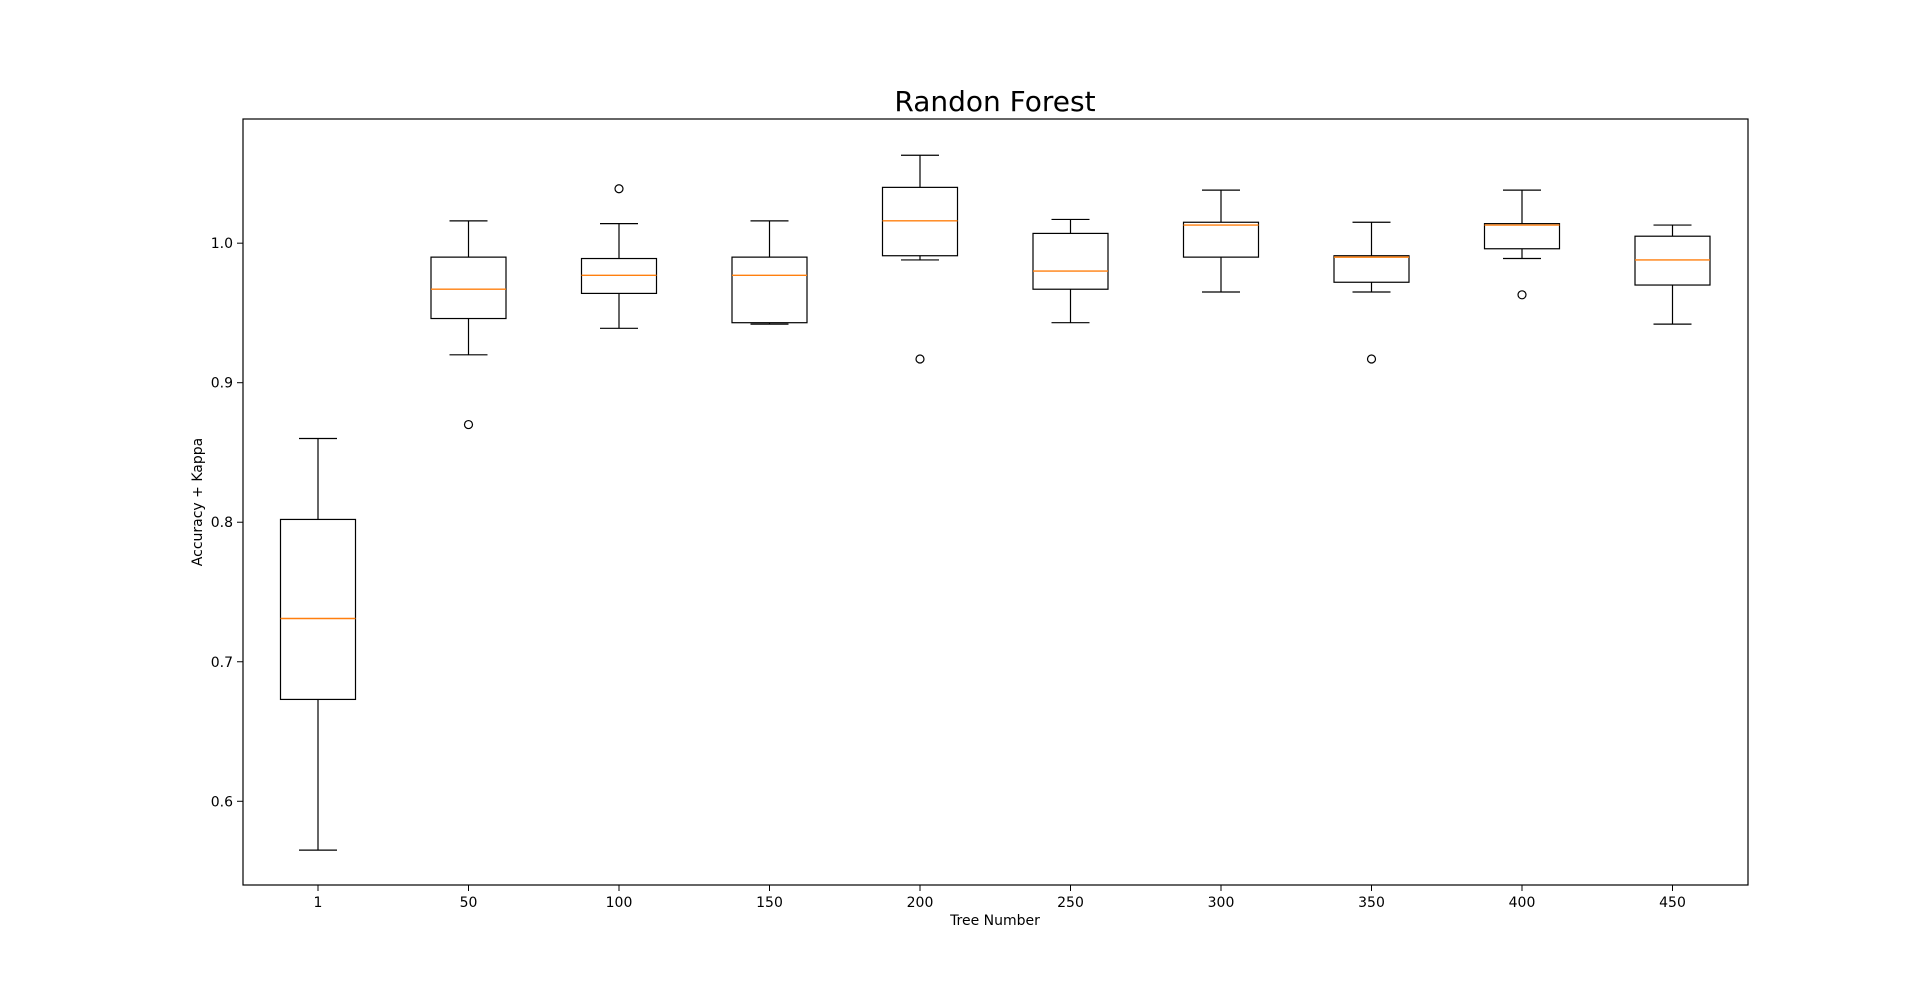  What do you see at coordinates (1522, 903) in the screenshot?
I see `x-tick-label: 400` at bounding box center [1522, 903].